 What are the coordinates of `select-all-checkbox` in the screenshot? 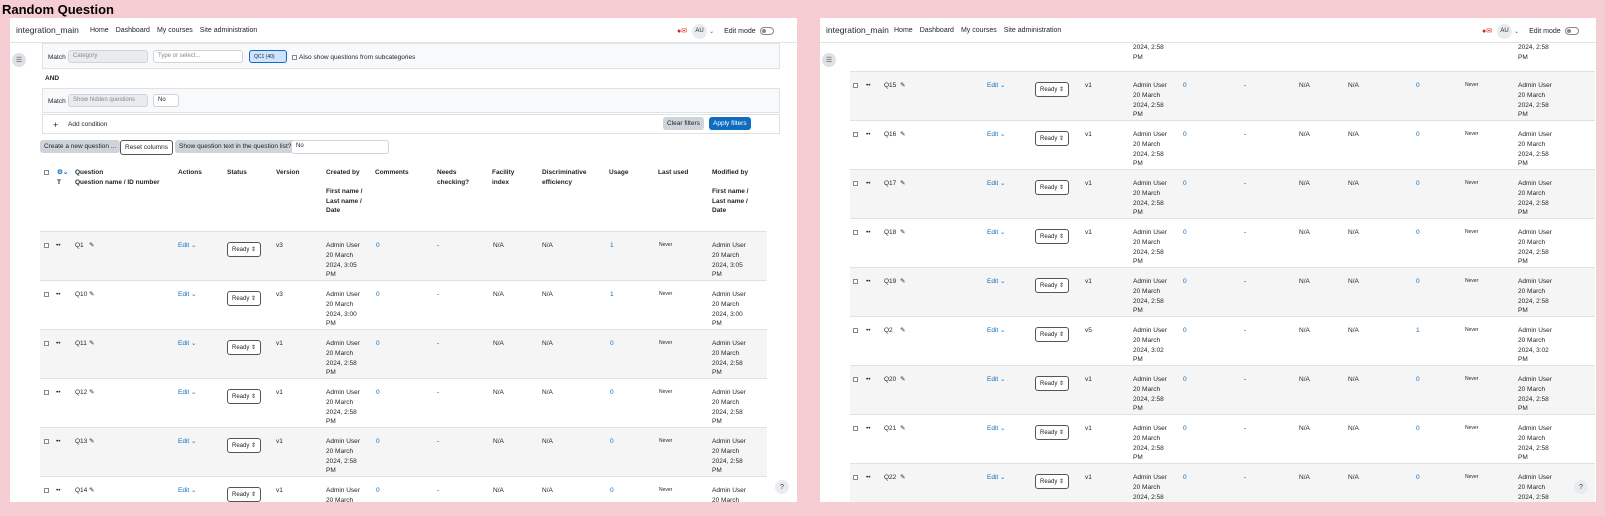 It's located at (46, 172).